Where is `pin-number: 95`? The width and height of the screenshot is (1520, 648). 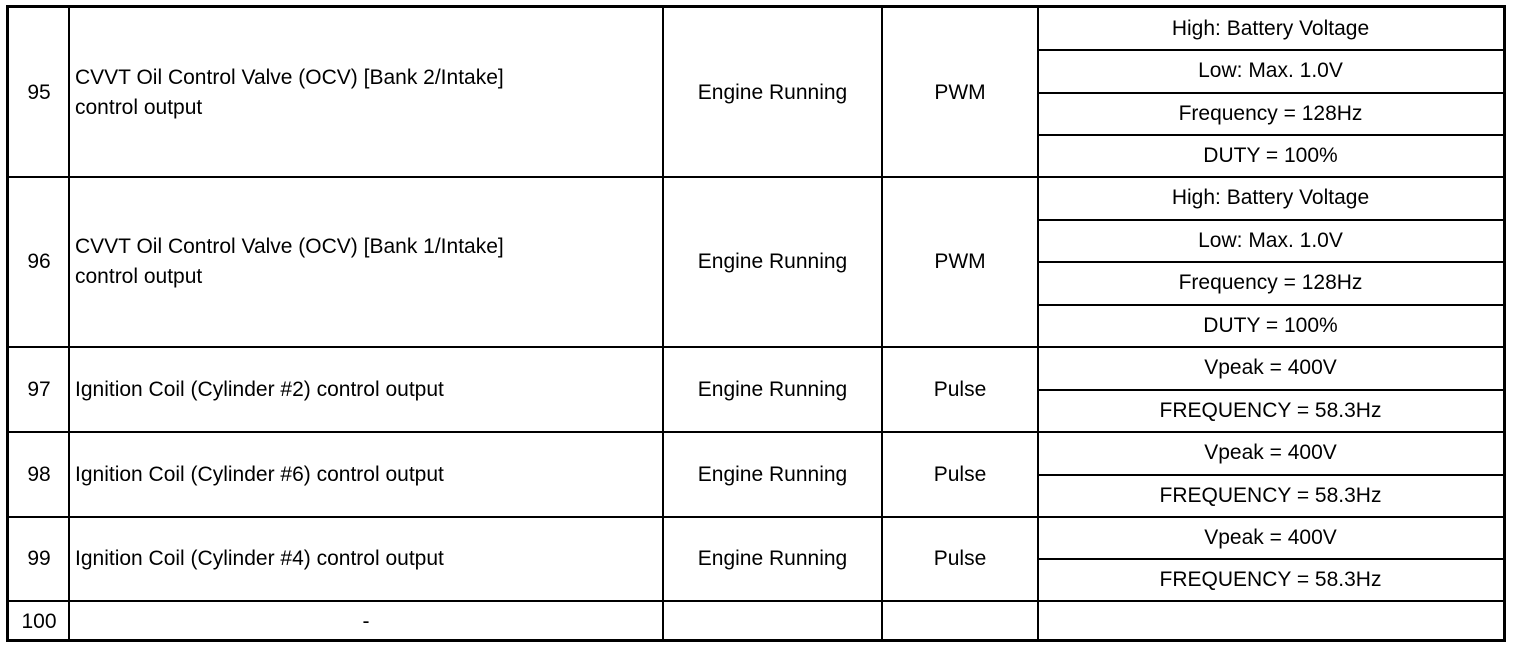 pin-number: 95 is located at coordinates (39, 92).